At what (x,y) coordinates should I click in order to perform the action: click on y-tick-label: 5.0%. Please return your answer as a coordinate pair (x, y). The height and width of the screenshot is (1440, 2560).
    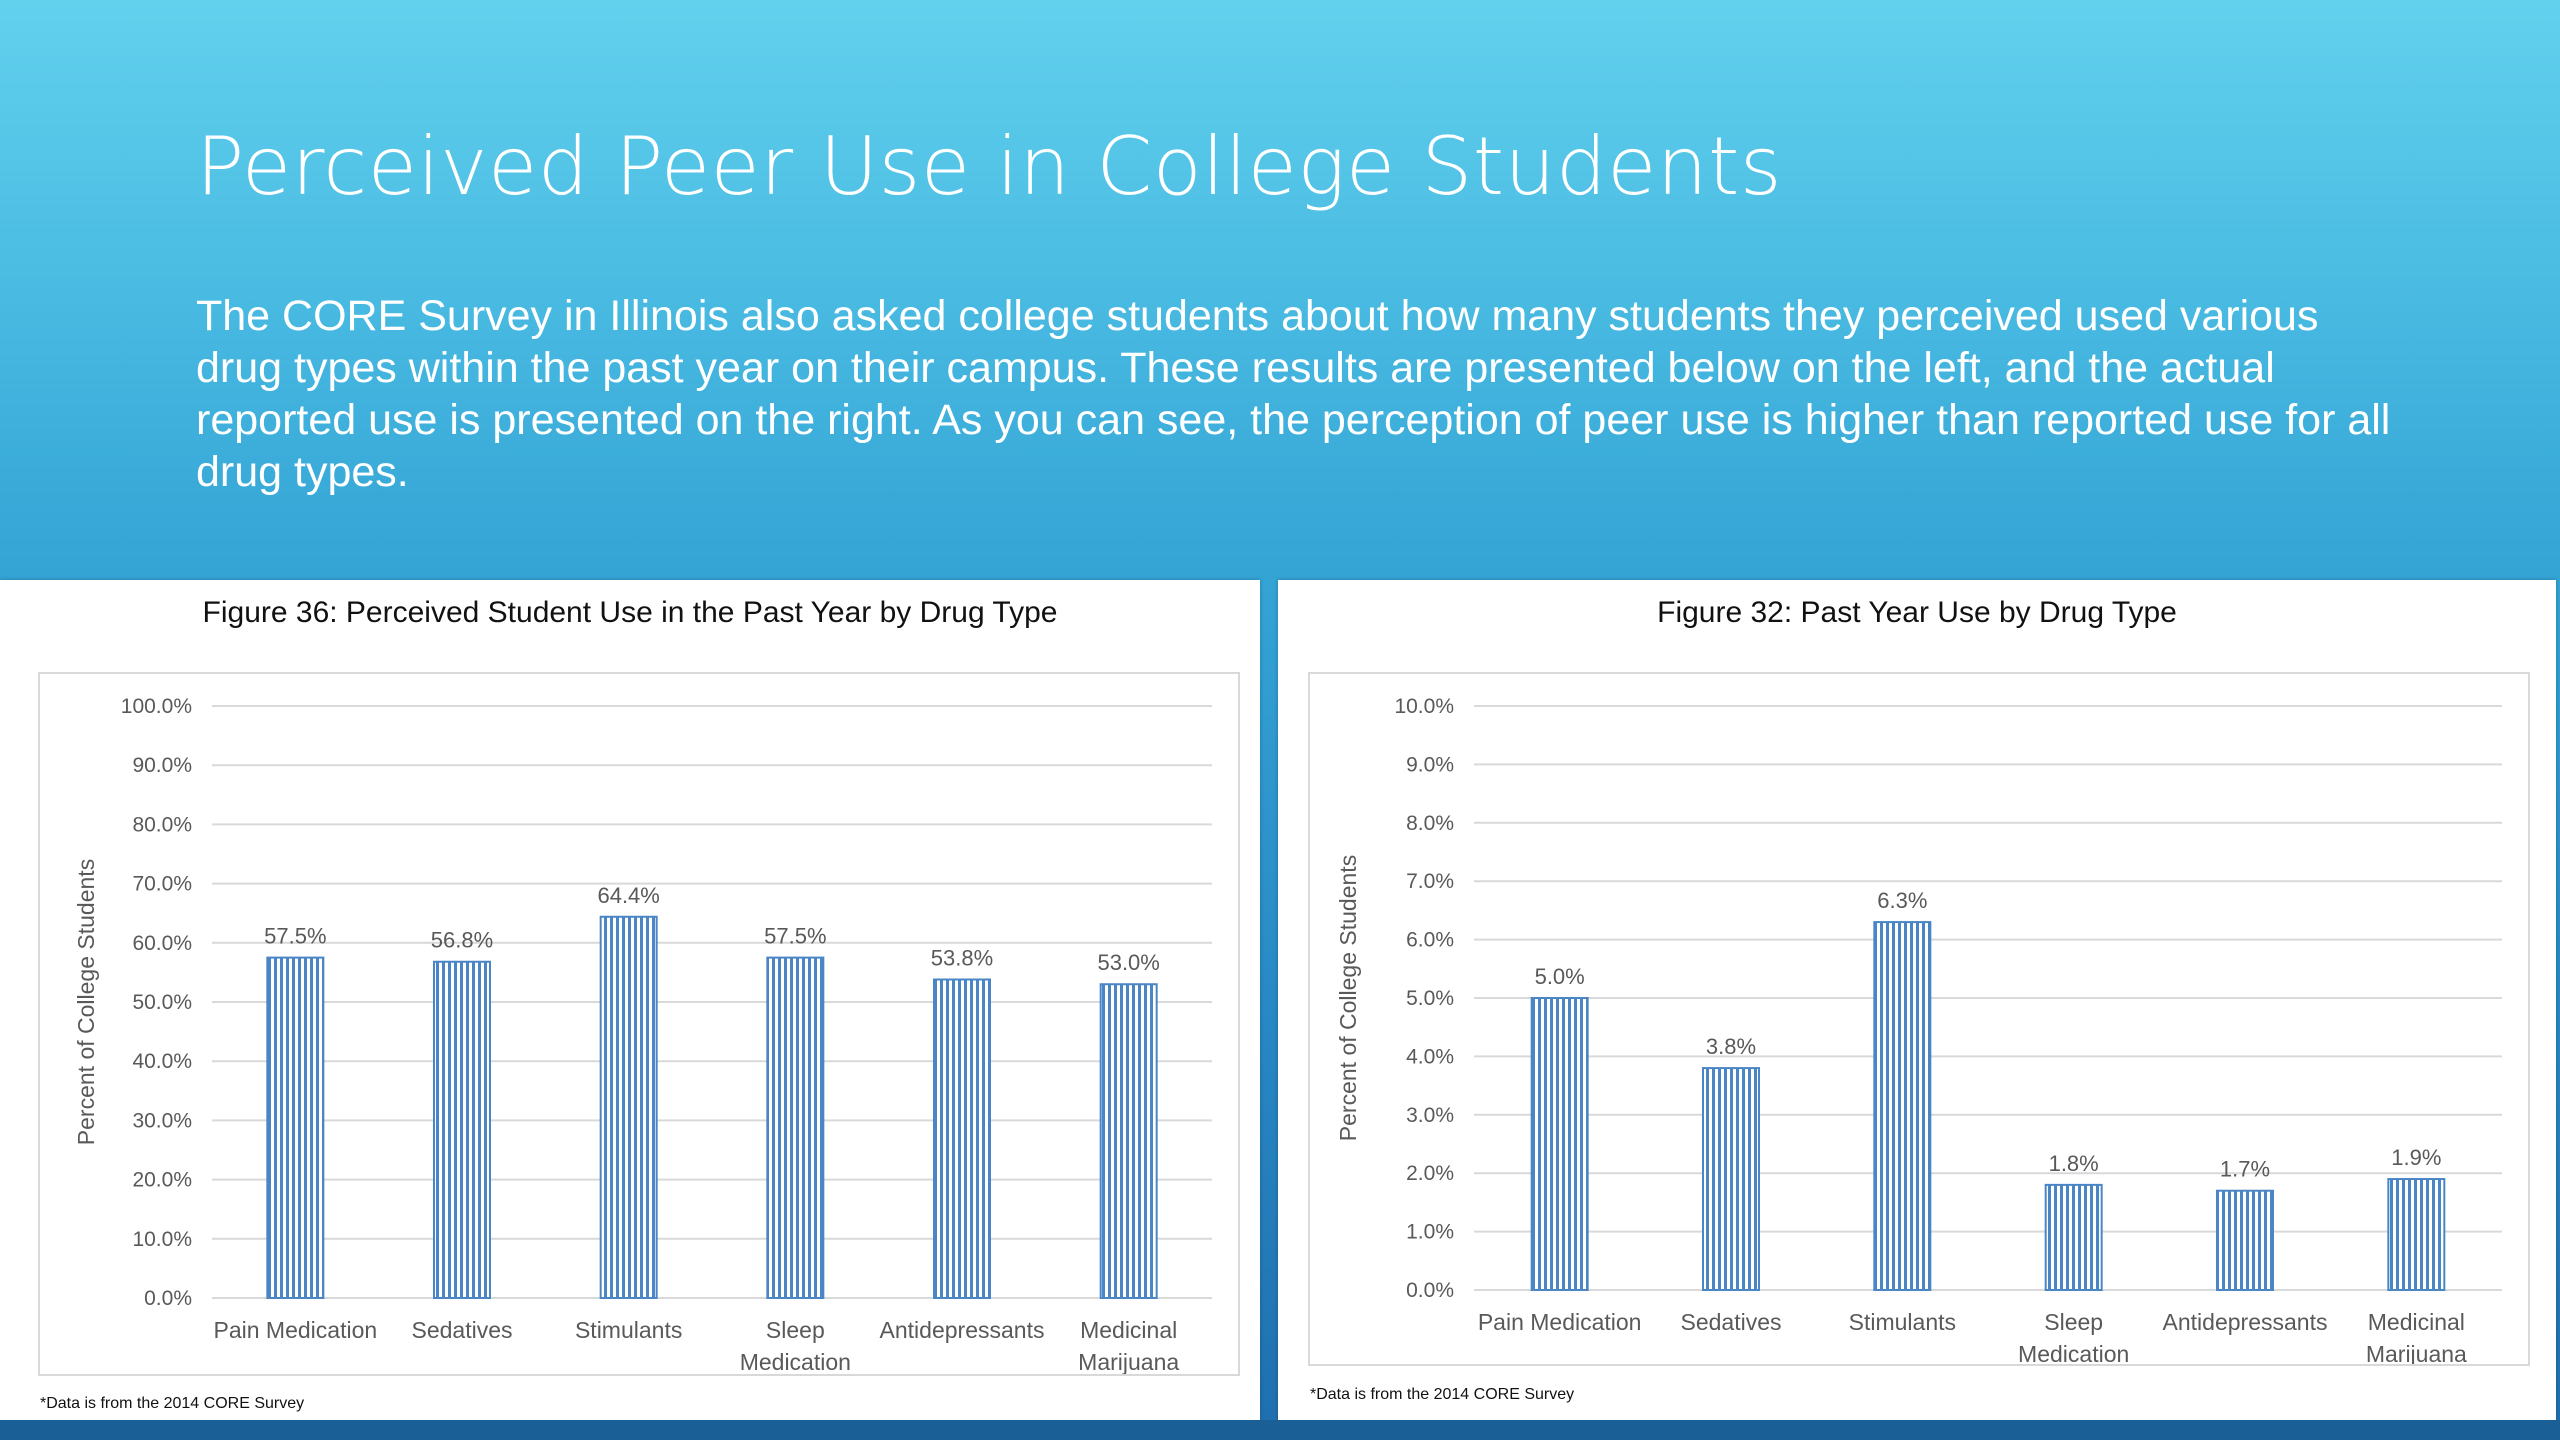
    Looking at the image, I should click on (1430, 998).